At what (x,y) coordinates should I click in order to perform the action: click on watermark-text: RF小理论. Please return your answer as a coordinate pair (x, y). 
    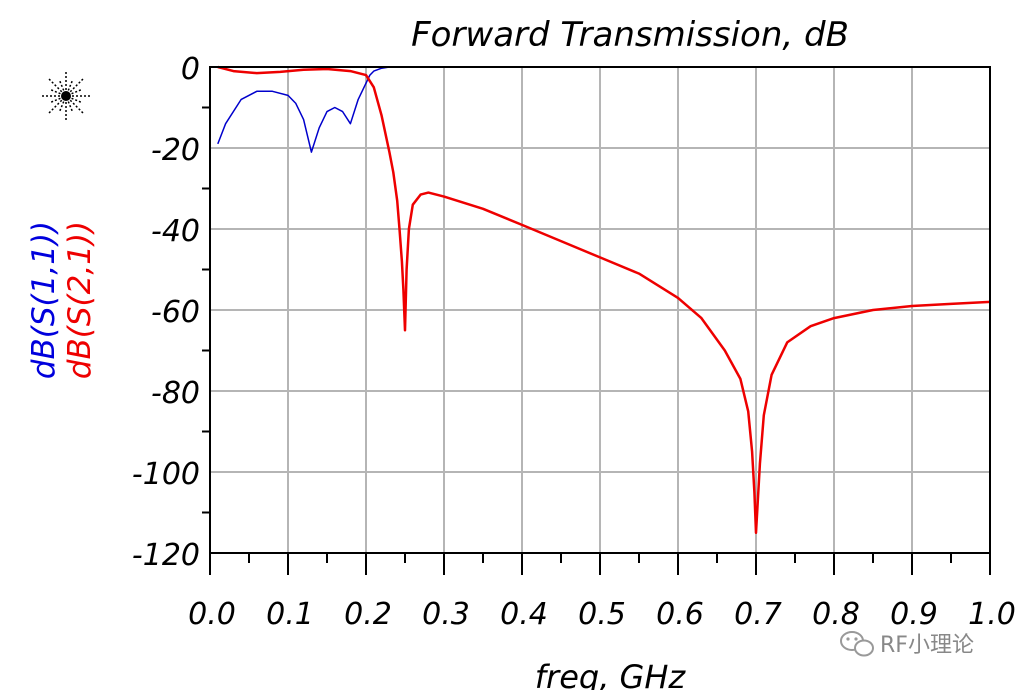
    Looking at the image, I should click on (927, 645).